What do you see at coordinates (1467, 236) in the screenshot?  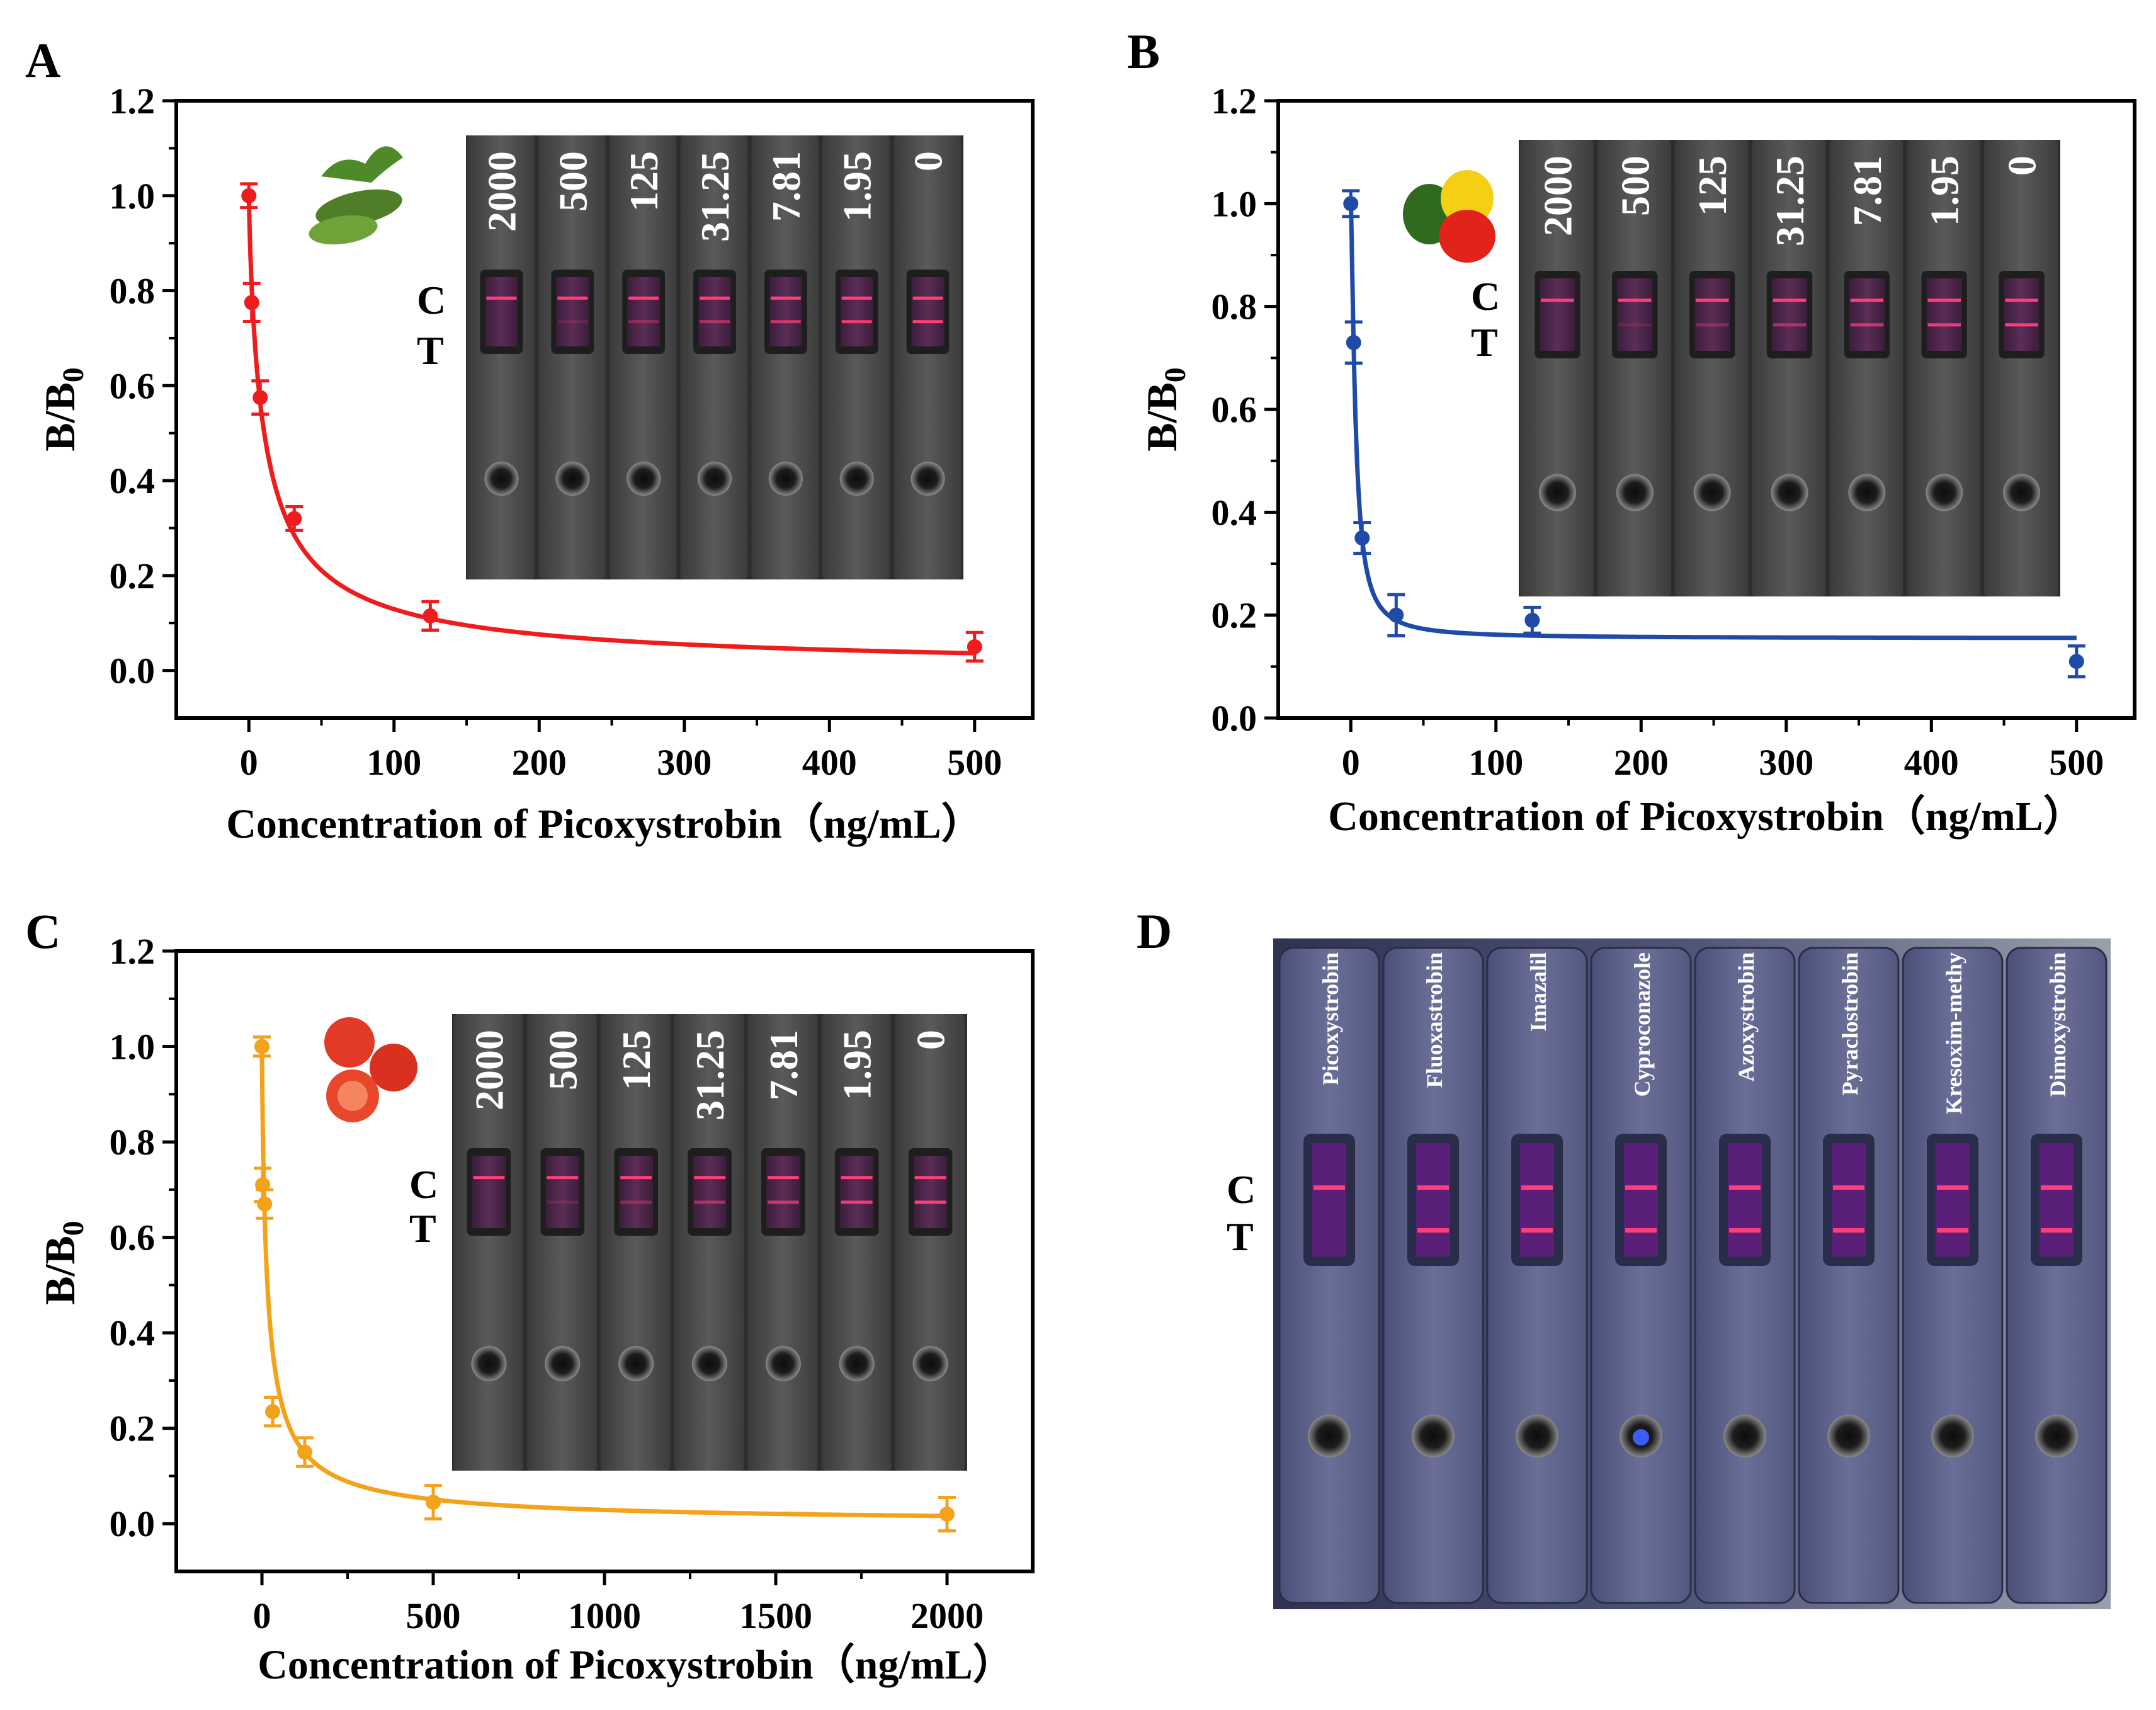 I see `red-pepper-shape` at bounding box center [1467, 236].